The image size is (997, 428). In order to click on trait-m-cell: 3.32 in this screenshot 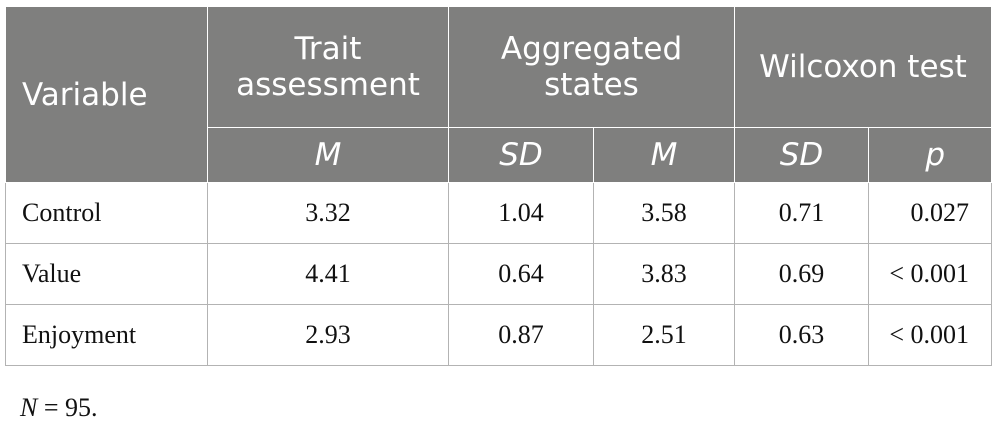, I will do `click(328, 213)`.